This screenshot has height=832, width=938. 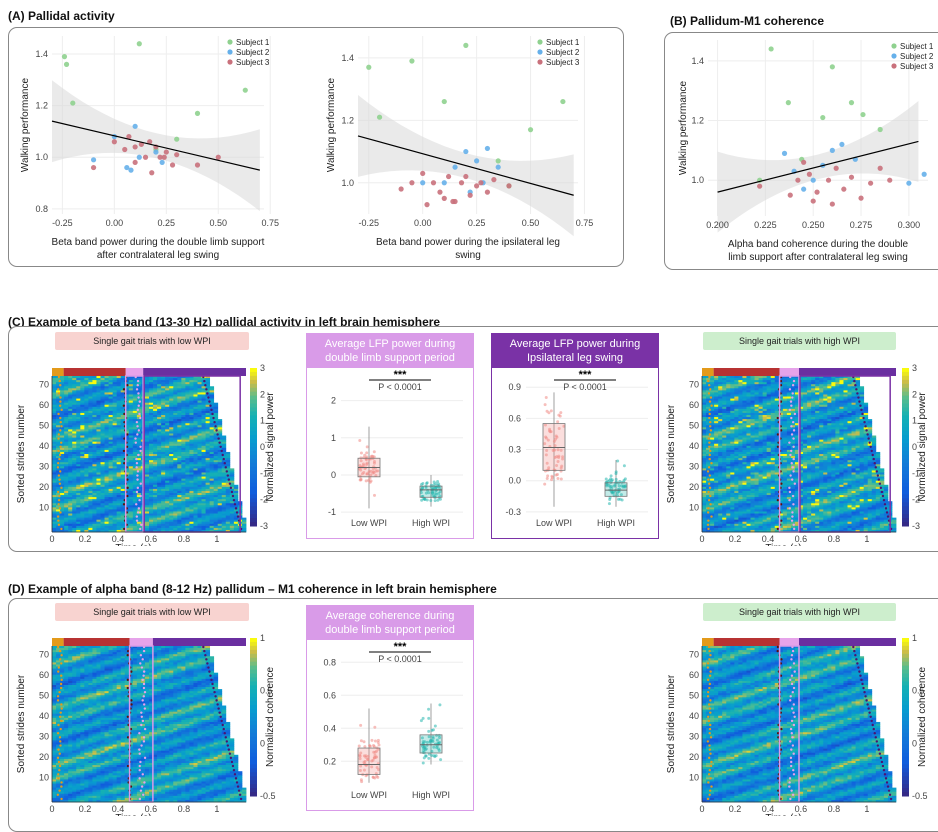 What do you see at coordinates (44, 507) in the screenshot?
I see `y-tick-label: 10` at bounding box center [44, 507].